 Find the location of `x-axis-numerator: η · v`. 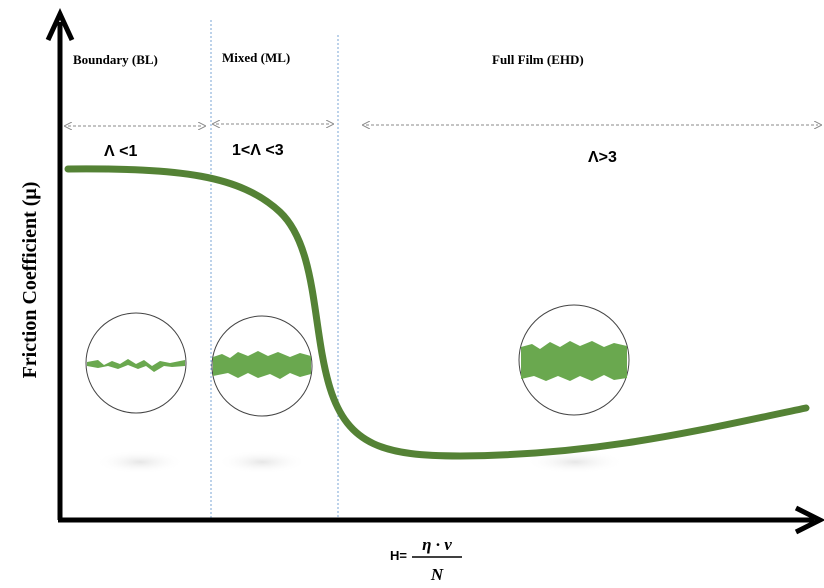

x-axis-numerator: η · v is located at coordinates (437, 544).